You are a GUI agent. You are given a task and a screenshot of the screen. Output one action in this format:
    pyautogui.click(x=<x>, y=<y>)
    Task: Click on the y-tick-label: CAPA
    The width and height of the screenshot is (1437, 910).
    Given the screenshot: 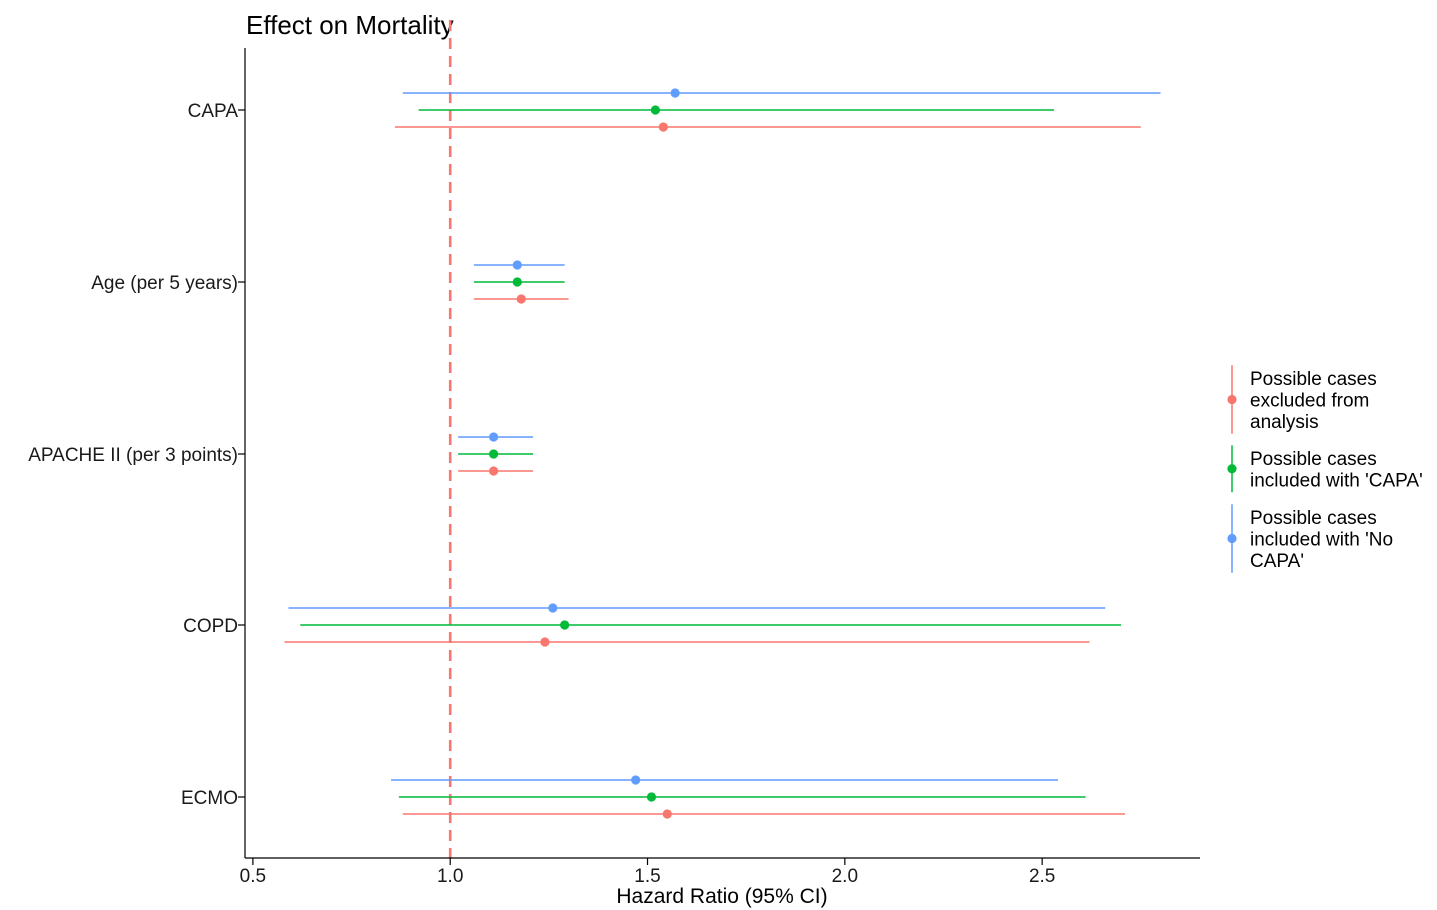 What is the action you would take?
    pyautogui.click(x=213, y=111)
    